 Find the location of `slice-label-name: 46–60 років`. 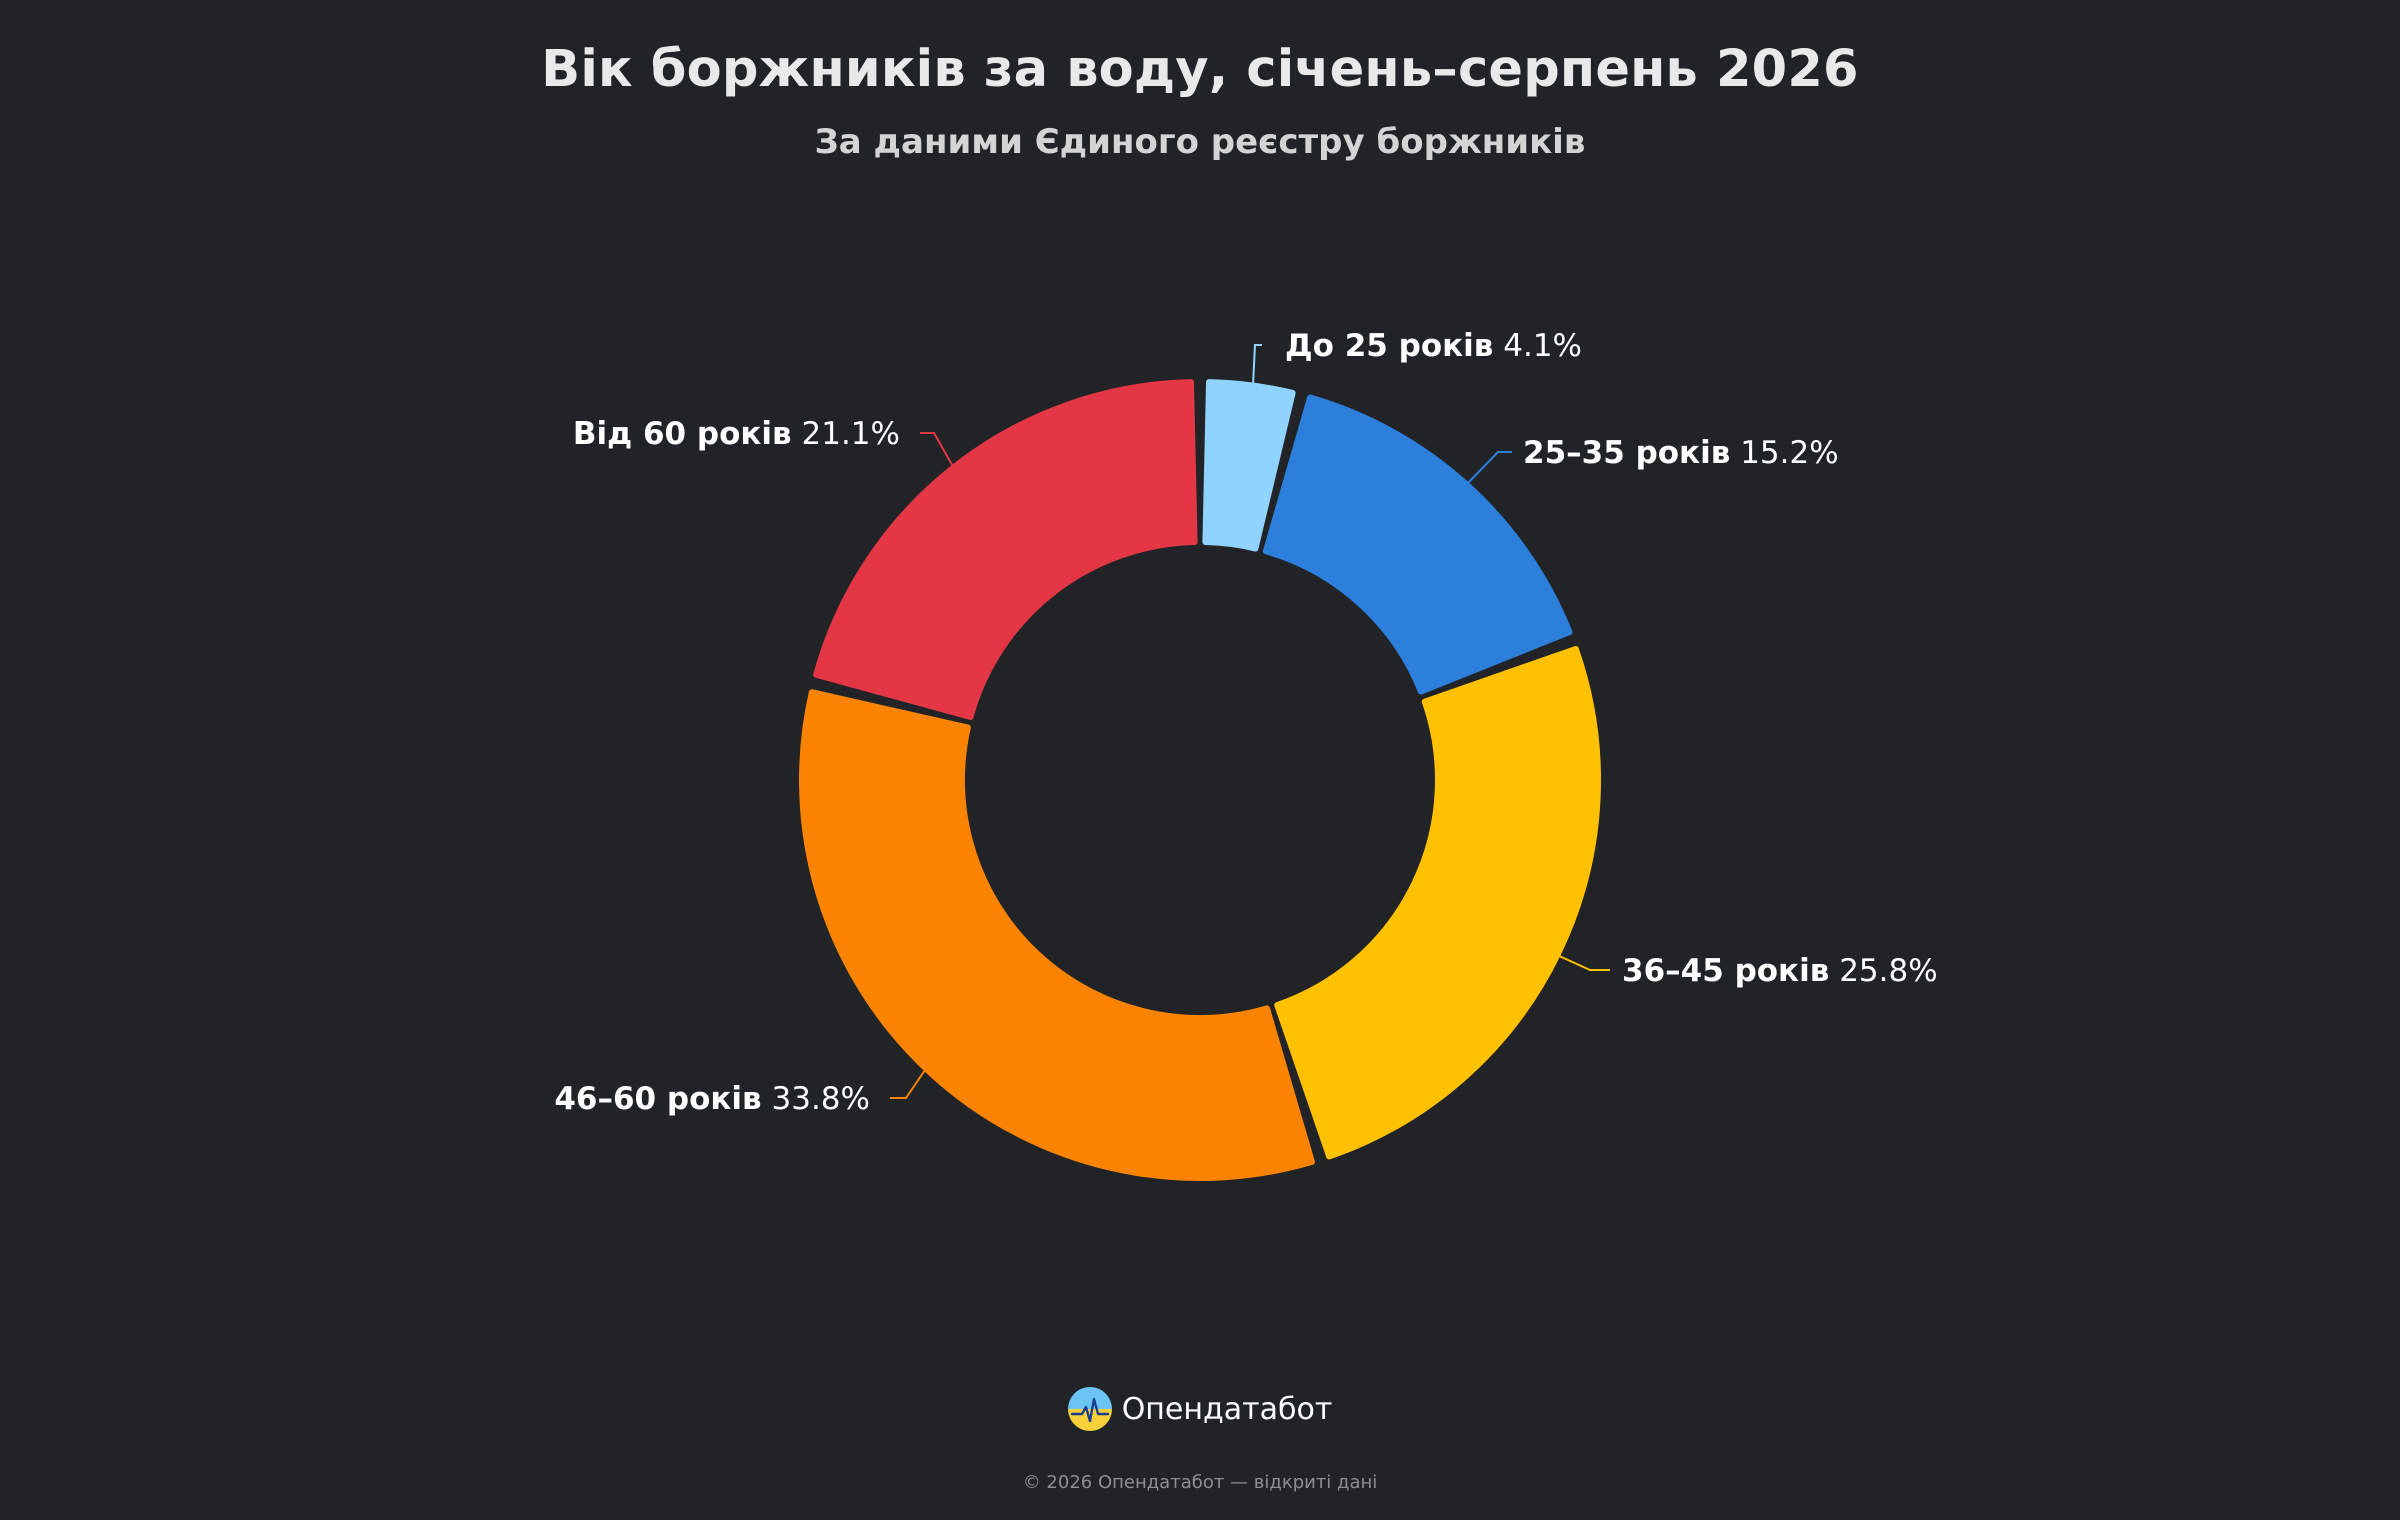

slice-label-name: 46–60 років is located at coordinates (657, 1099).